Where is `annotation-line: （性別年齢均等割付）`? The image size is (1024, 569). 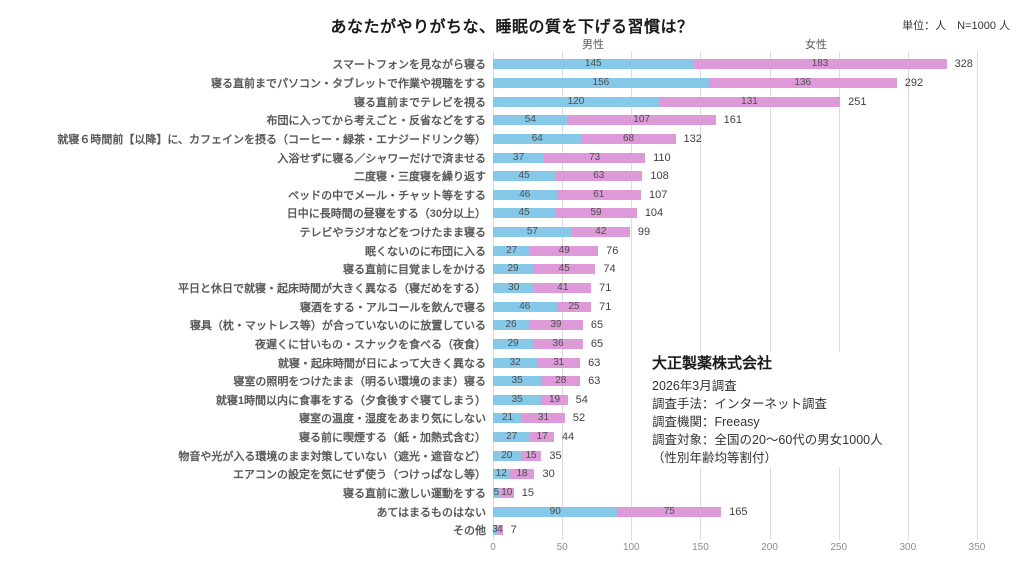 annotation-line: （性別年齢均等割付） is located at coordinates (715, 458).